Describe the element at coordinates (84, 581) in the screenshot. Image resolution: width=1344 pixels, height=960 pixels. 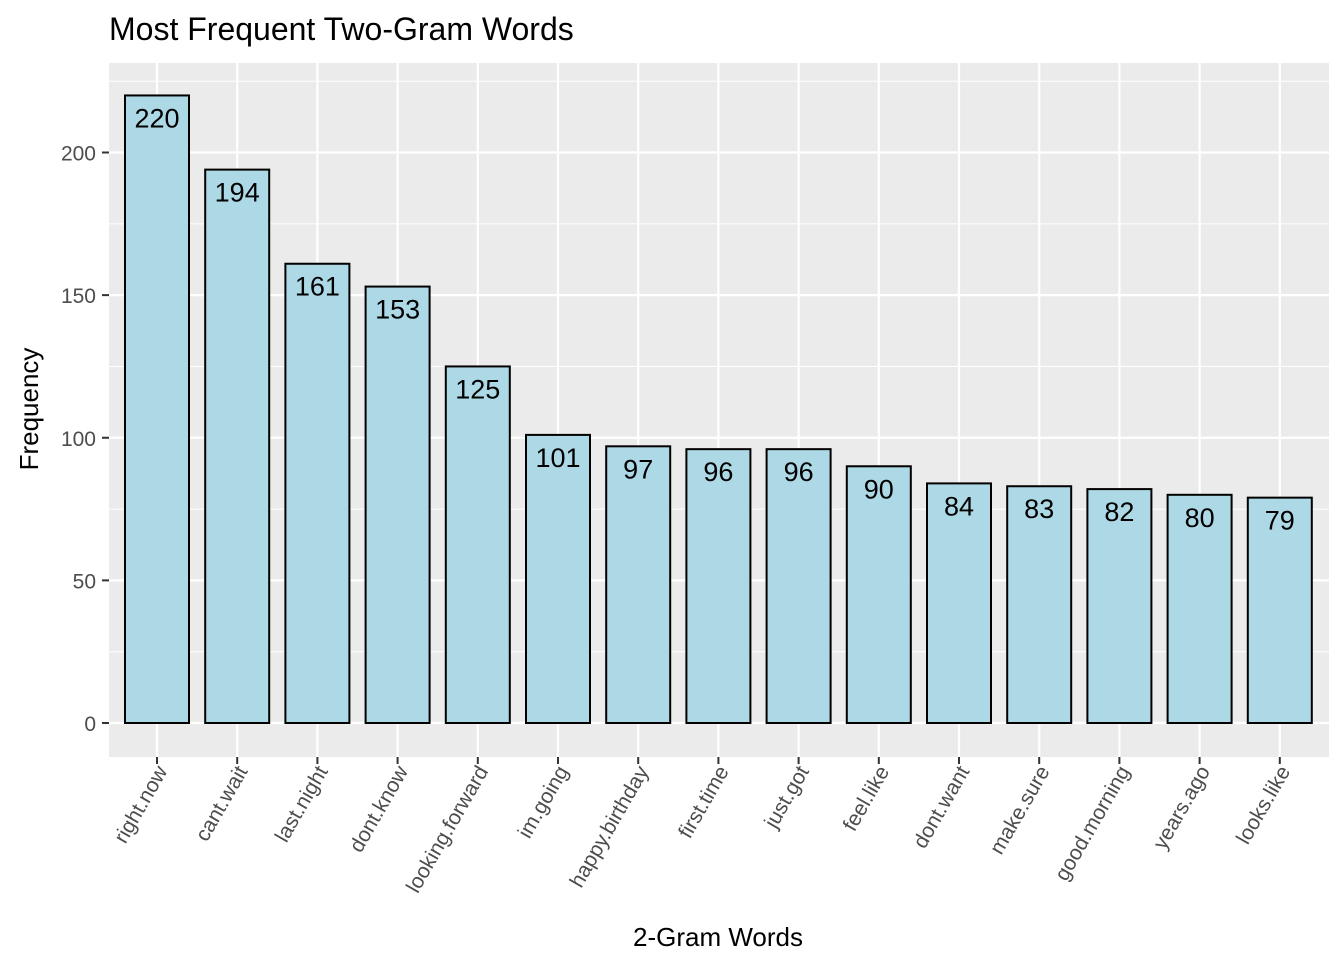
I see `y-tick-label: 50` at that location.